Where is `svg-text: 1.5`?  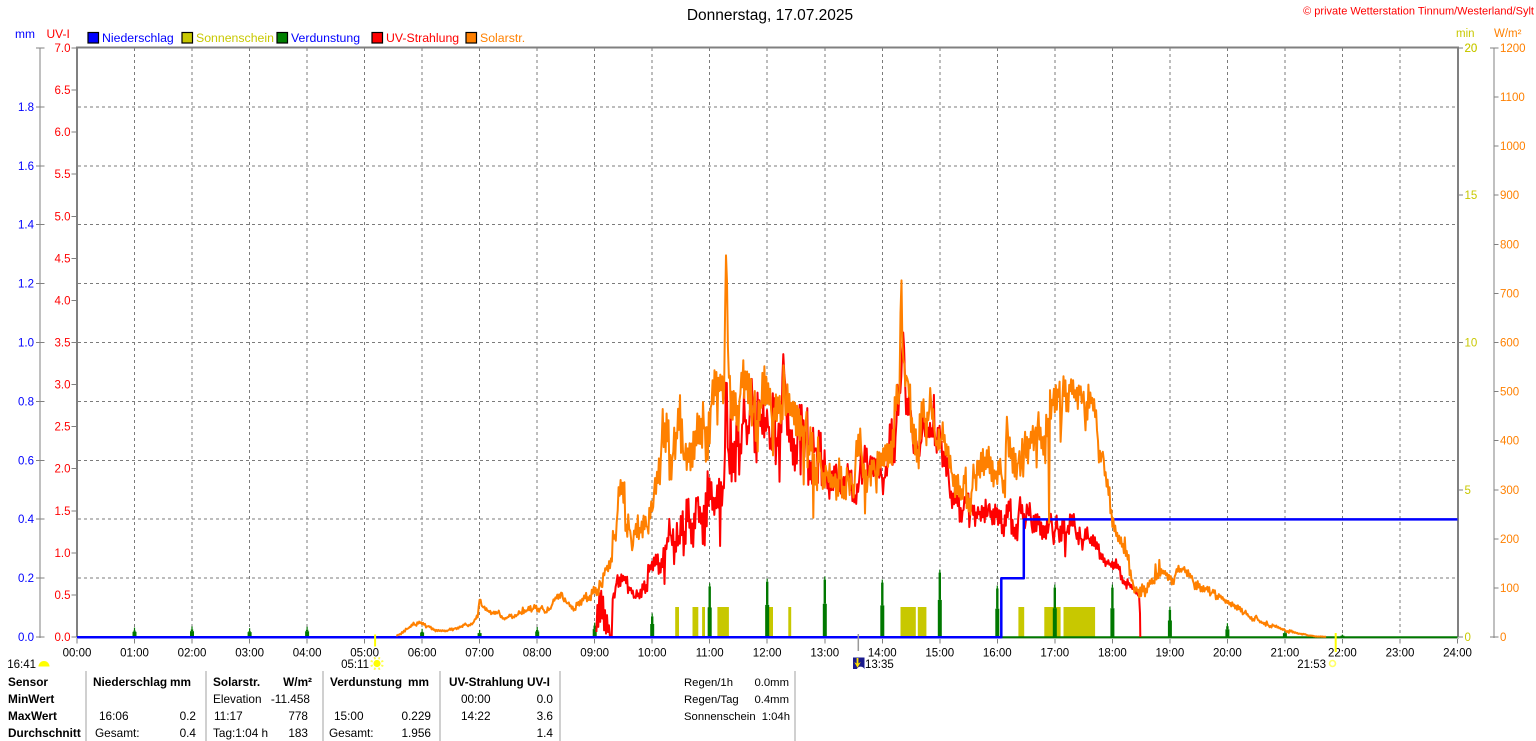
svg-text: 1.5 is located at coordinates (63, 512).